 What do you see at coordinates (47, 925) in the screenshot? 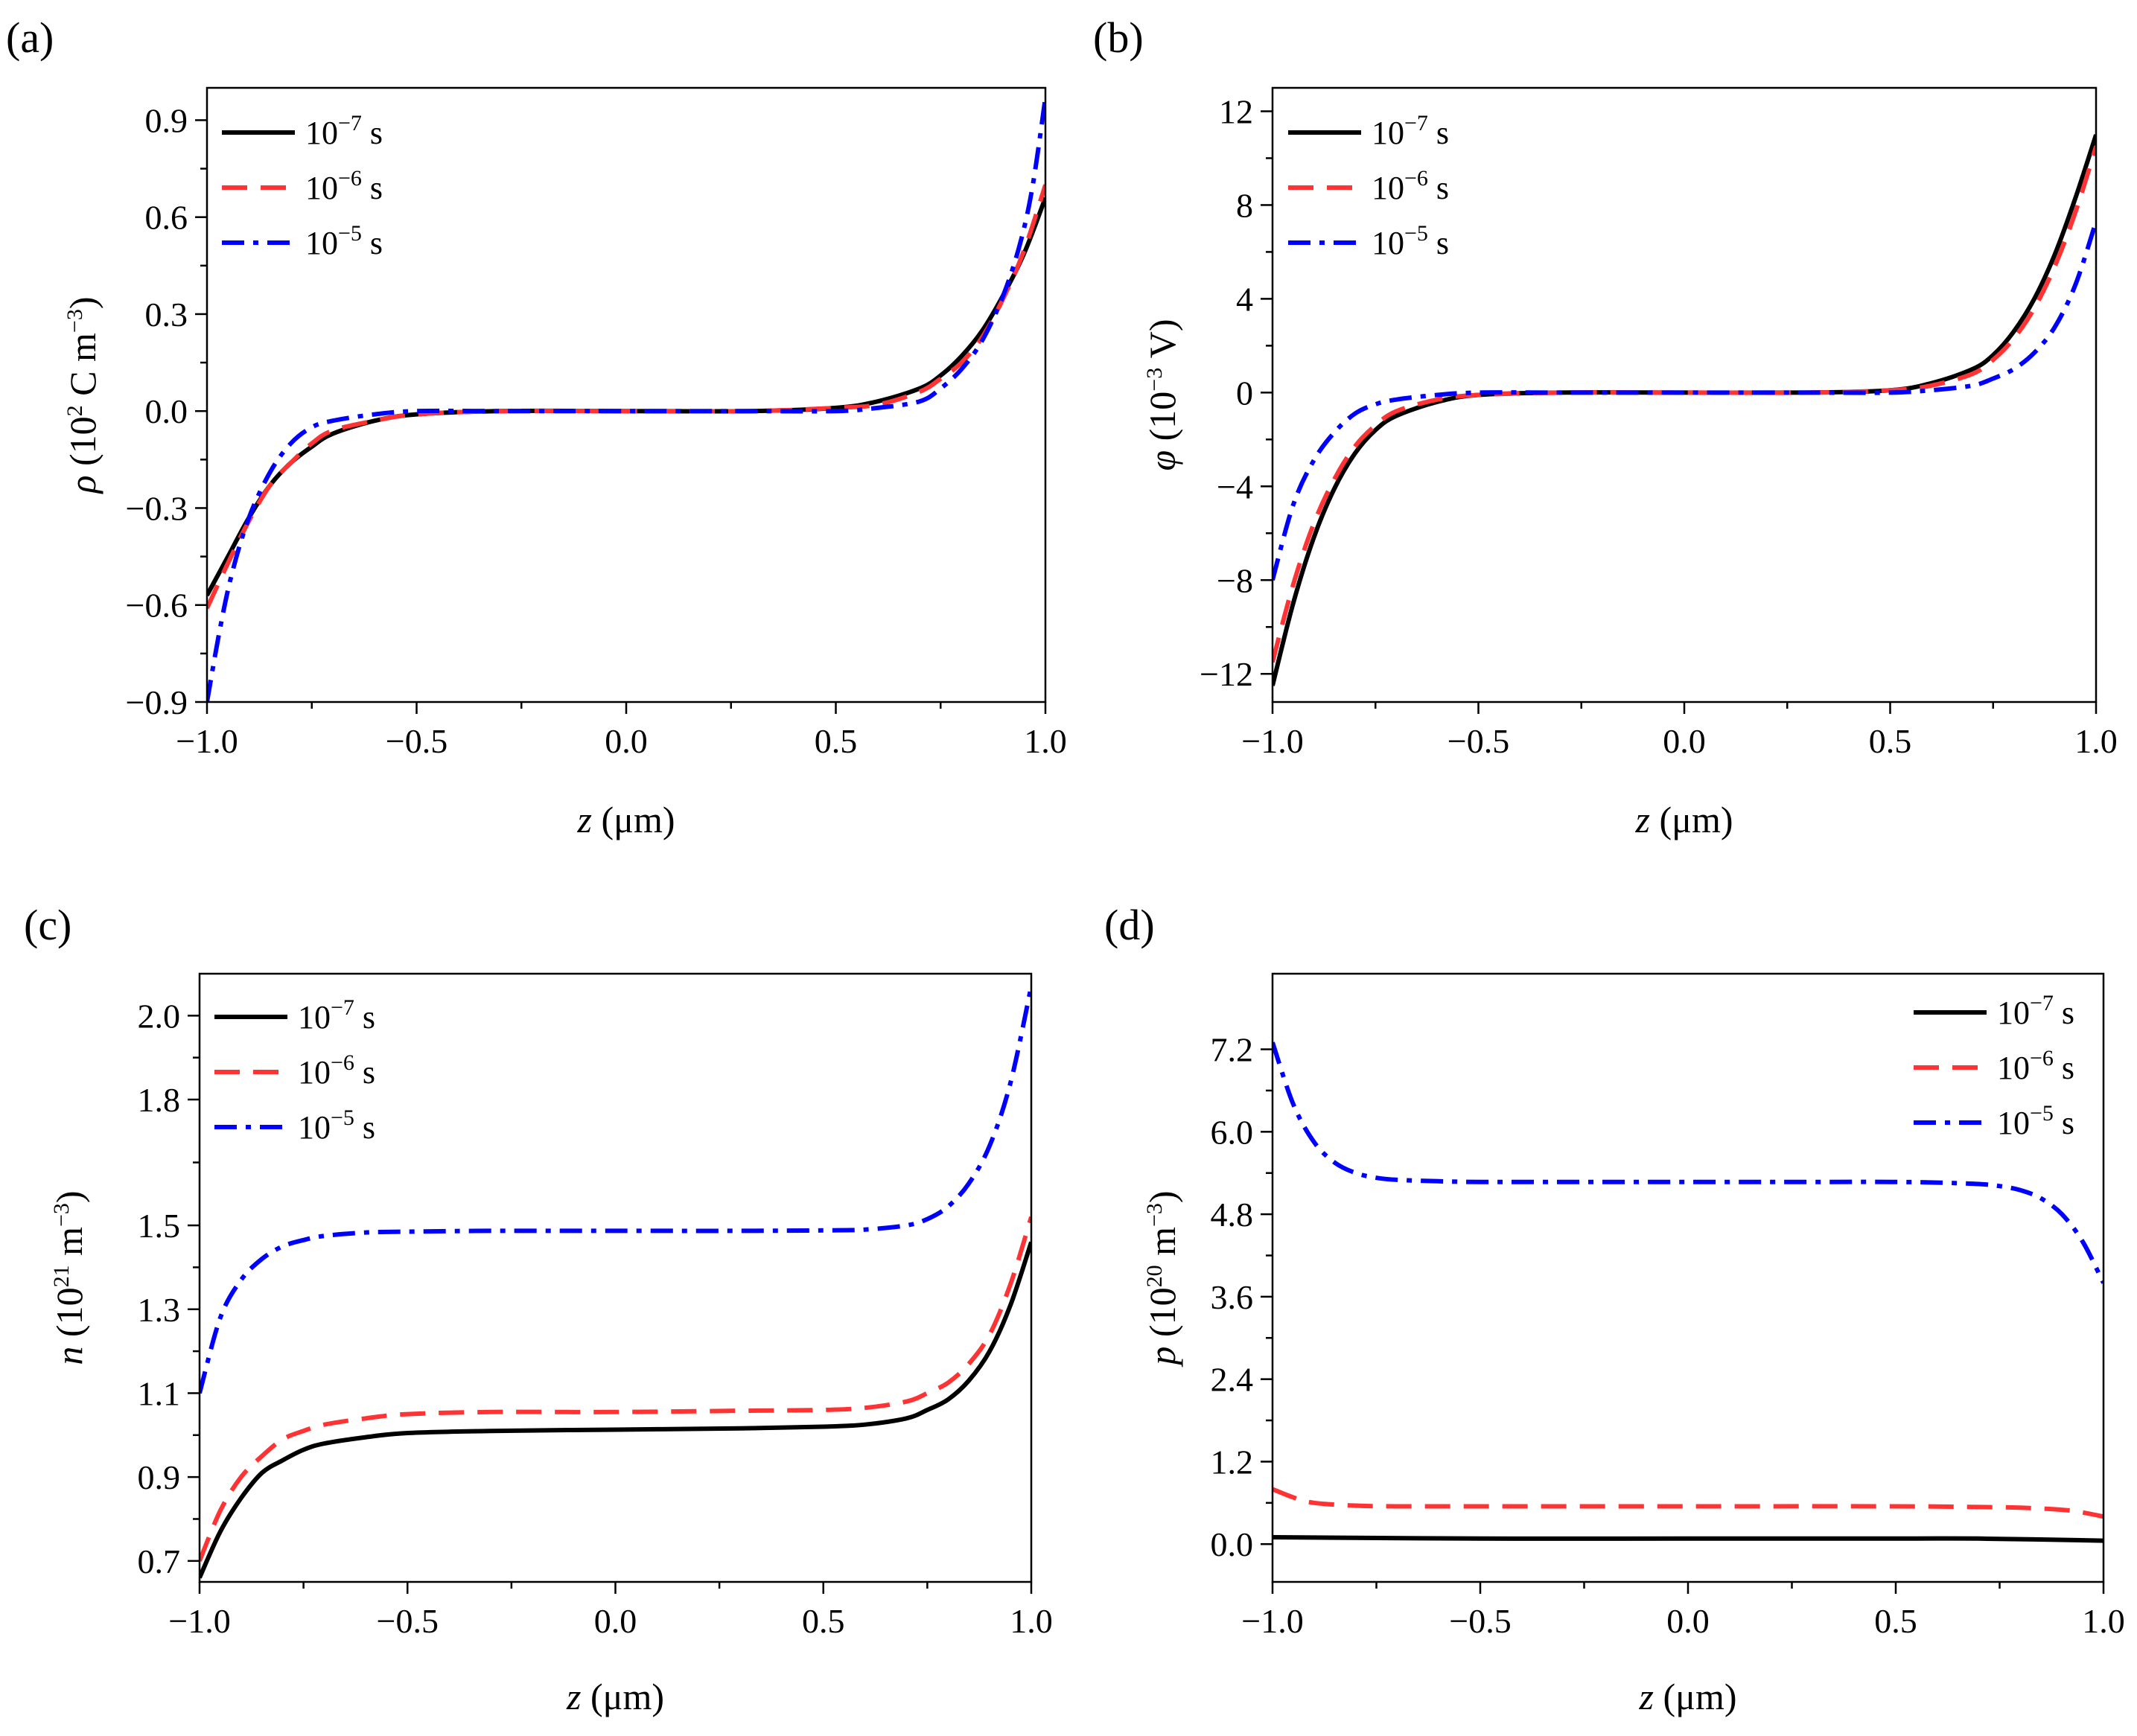
I see `panel-label: (c)` at bounding box center [47, 925].